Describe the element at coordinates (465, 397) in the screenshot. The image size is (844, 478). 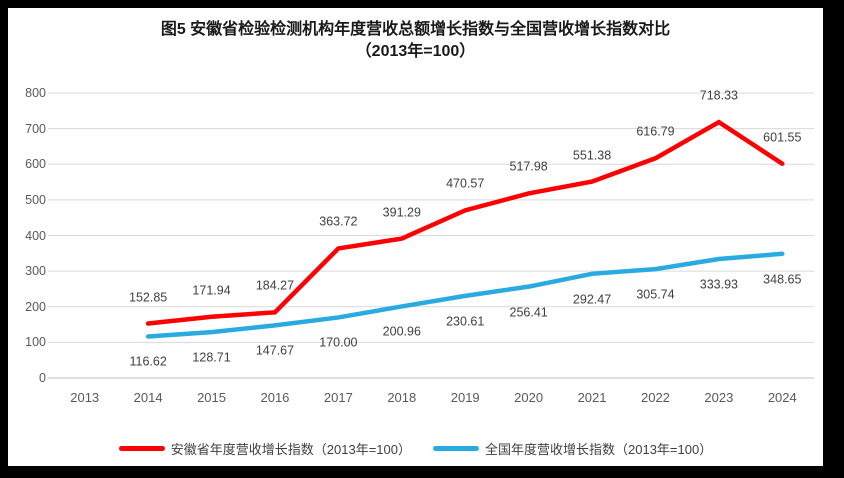
I see `x-tick-label: 2019` at that location.